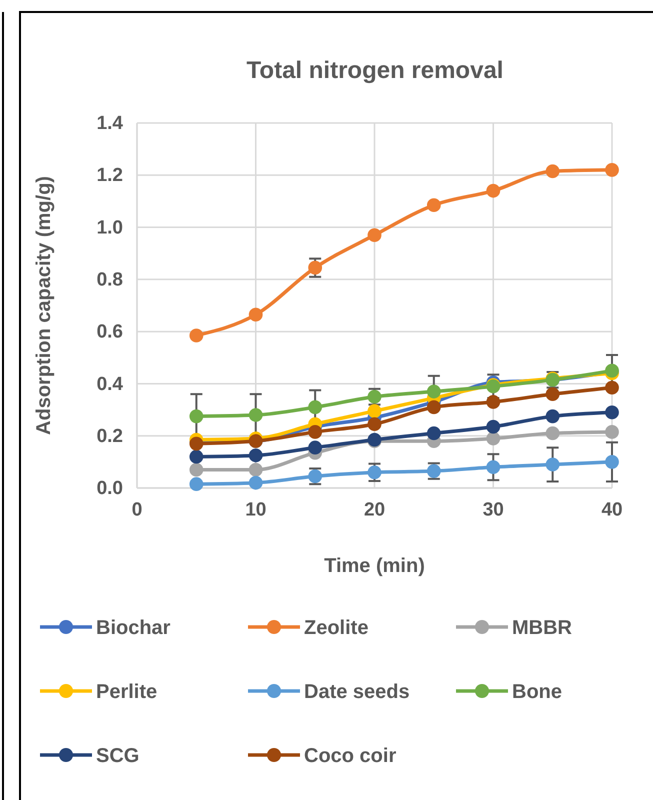  What do you see at coordinates (109, 332) in the screenshot?
I see `y-tick-label: 0.6` at bounding box center [109, 332].